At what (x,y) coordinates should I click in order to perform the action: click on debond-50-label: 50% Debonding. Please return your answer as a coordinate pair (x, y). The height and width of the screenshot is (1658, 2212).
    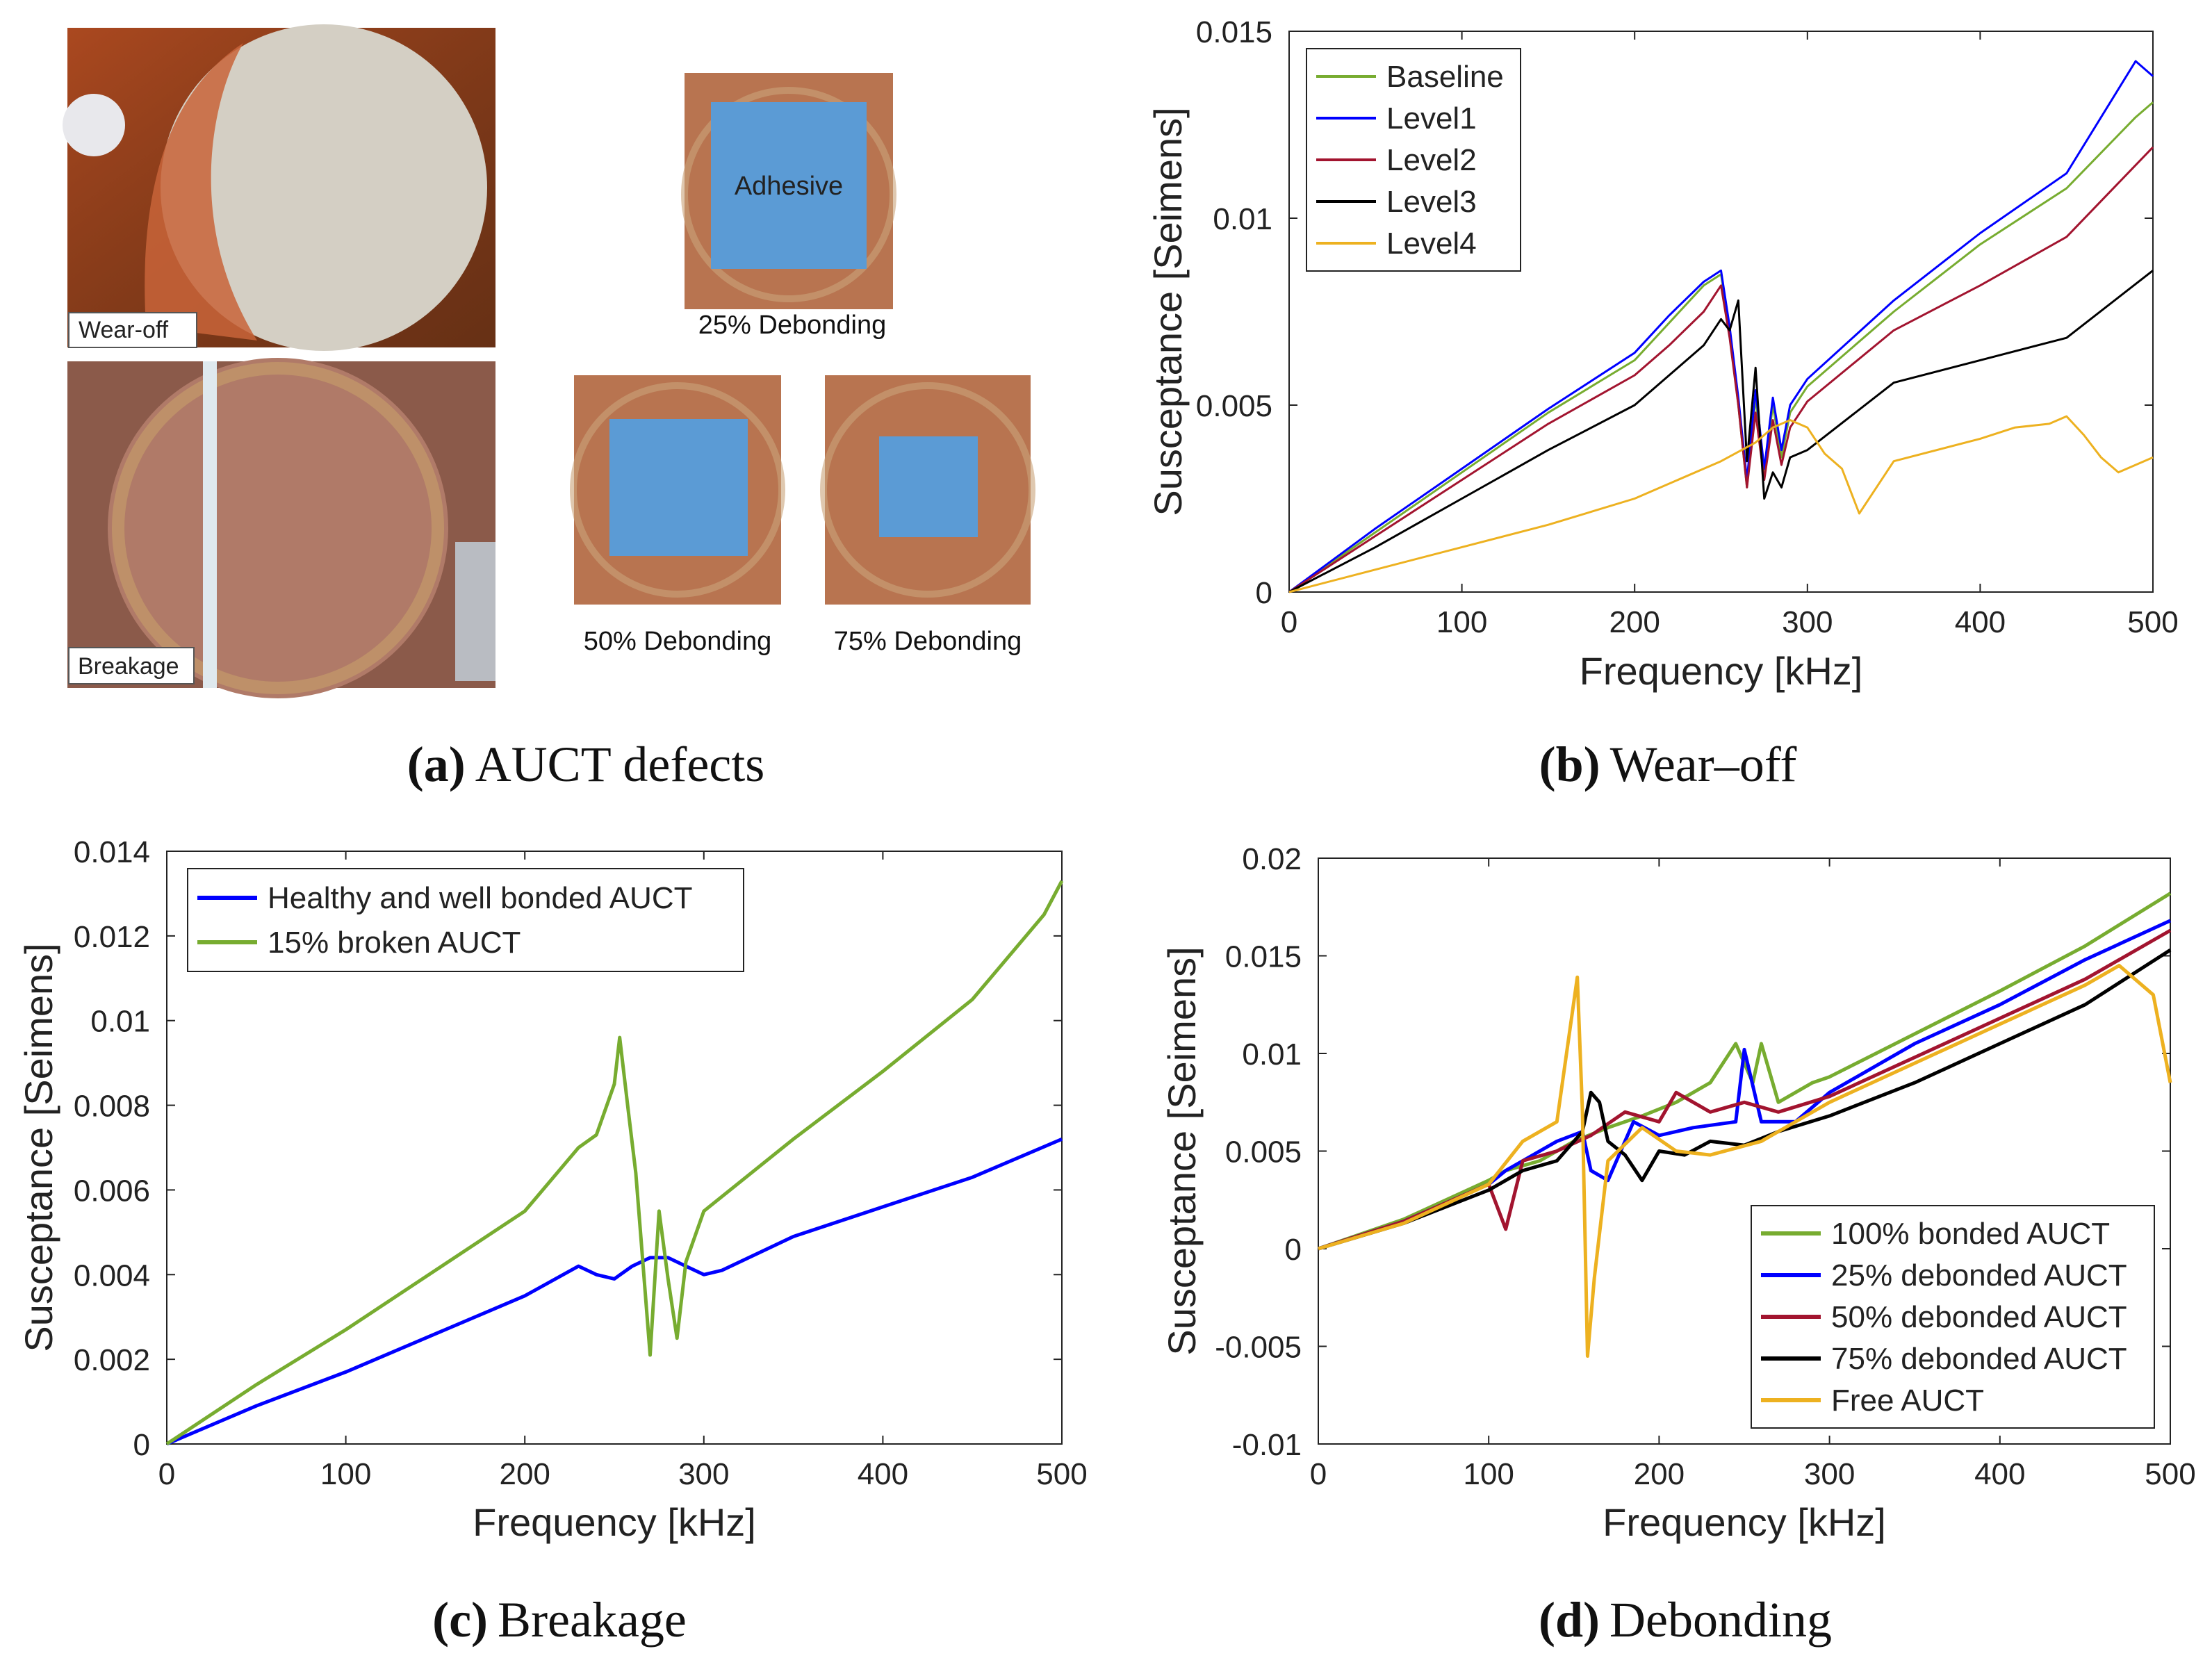
    Looking at the image, I should click on (677, 641).